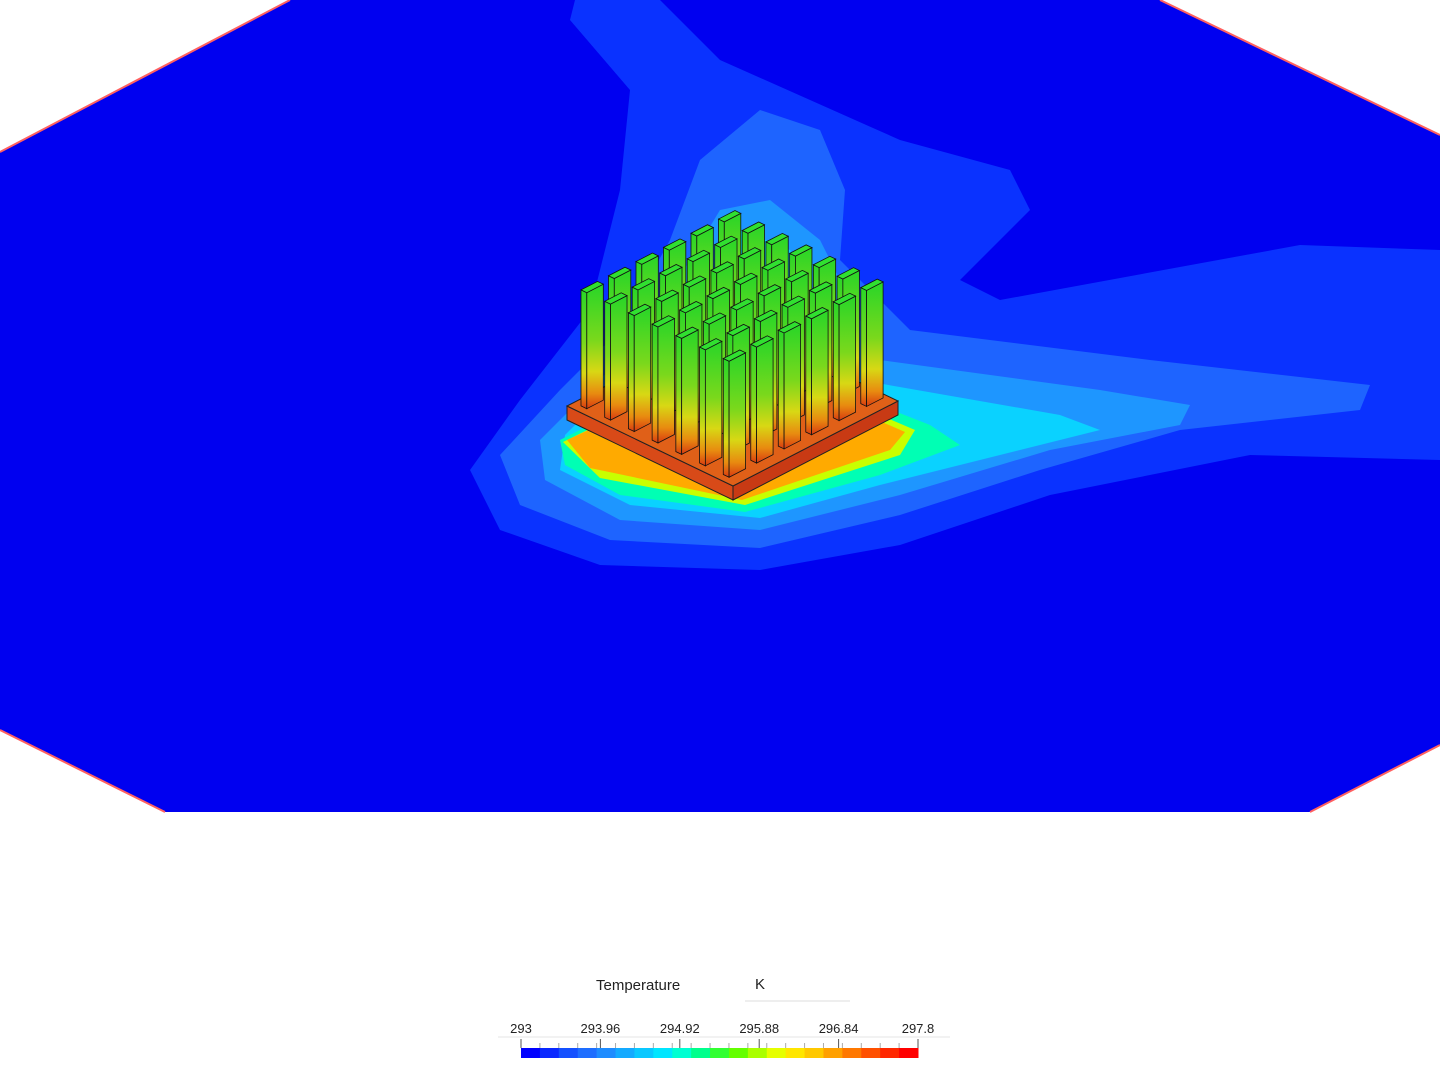  I want to click on tick-label: 293.96, so click(601, 1028).